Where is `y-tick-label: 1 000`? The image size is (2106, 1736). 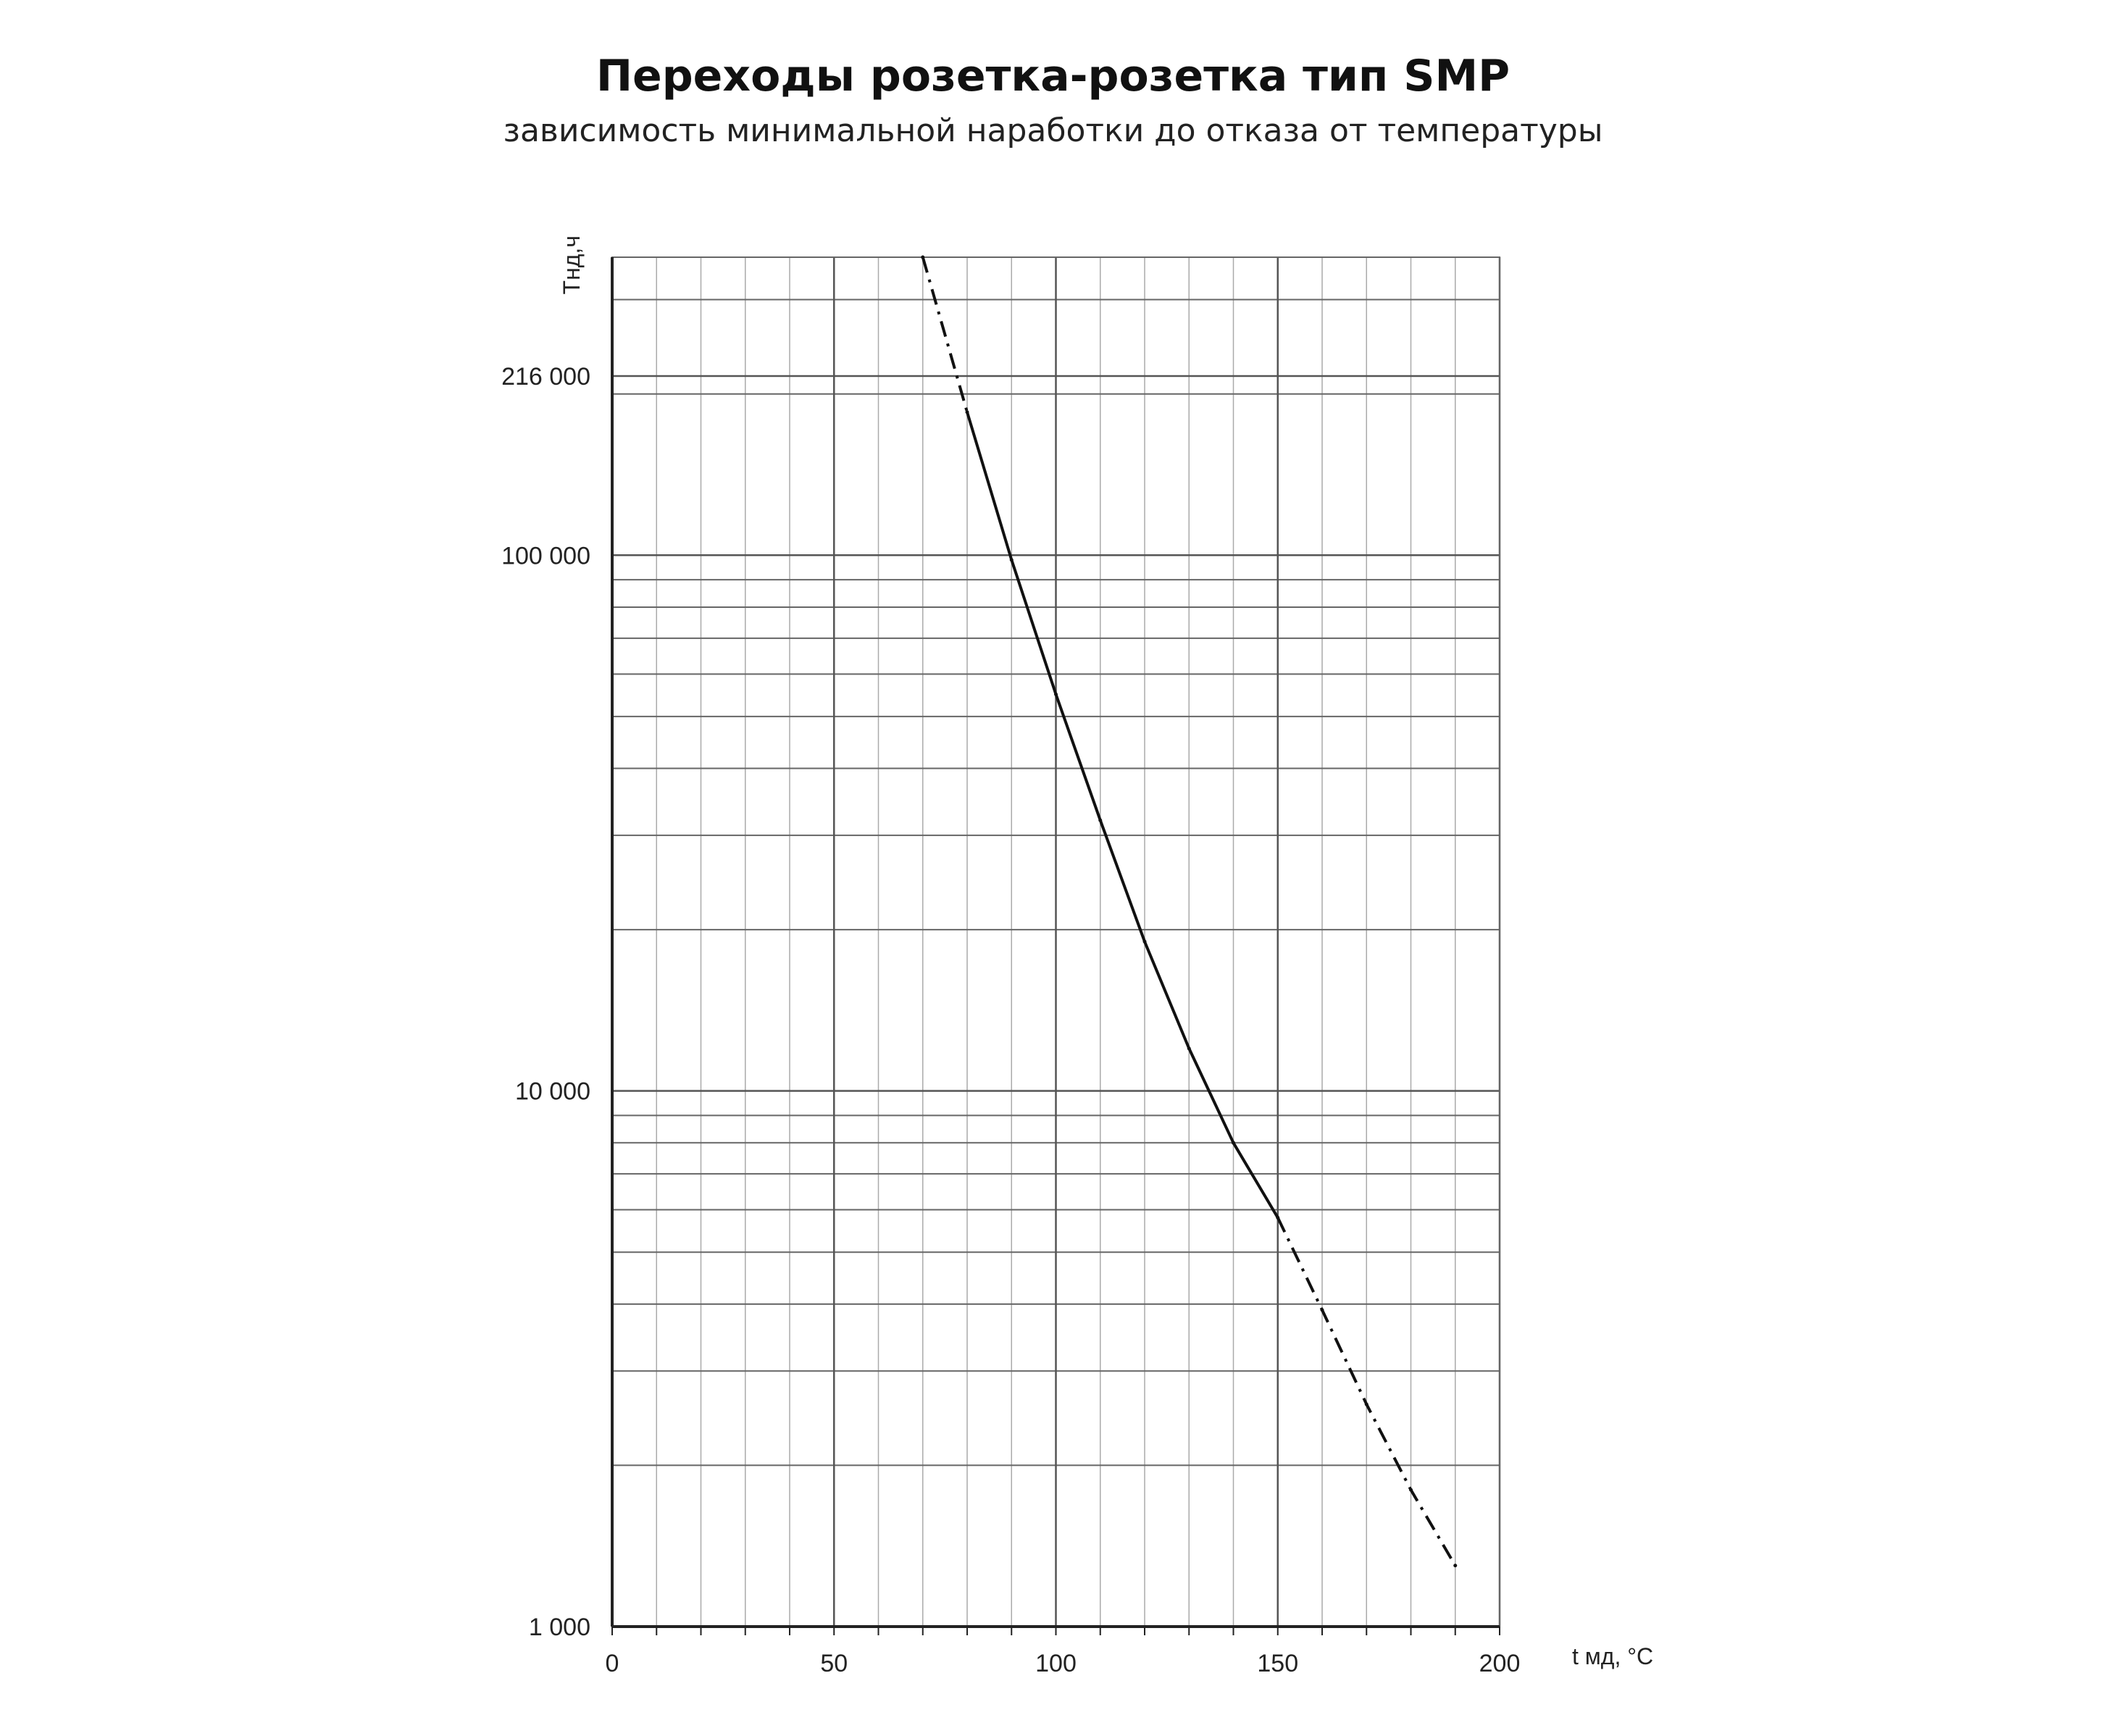 y-tick-label: 1 000 is located at coordinates (559, 1627).